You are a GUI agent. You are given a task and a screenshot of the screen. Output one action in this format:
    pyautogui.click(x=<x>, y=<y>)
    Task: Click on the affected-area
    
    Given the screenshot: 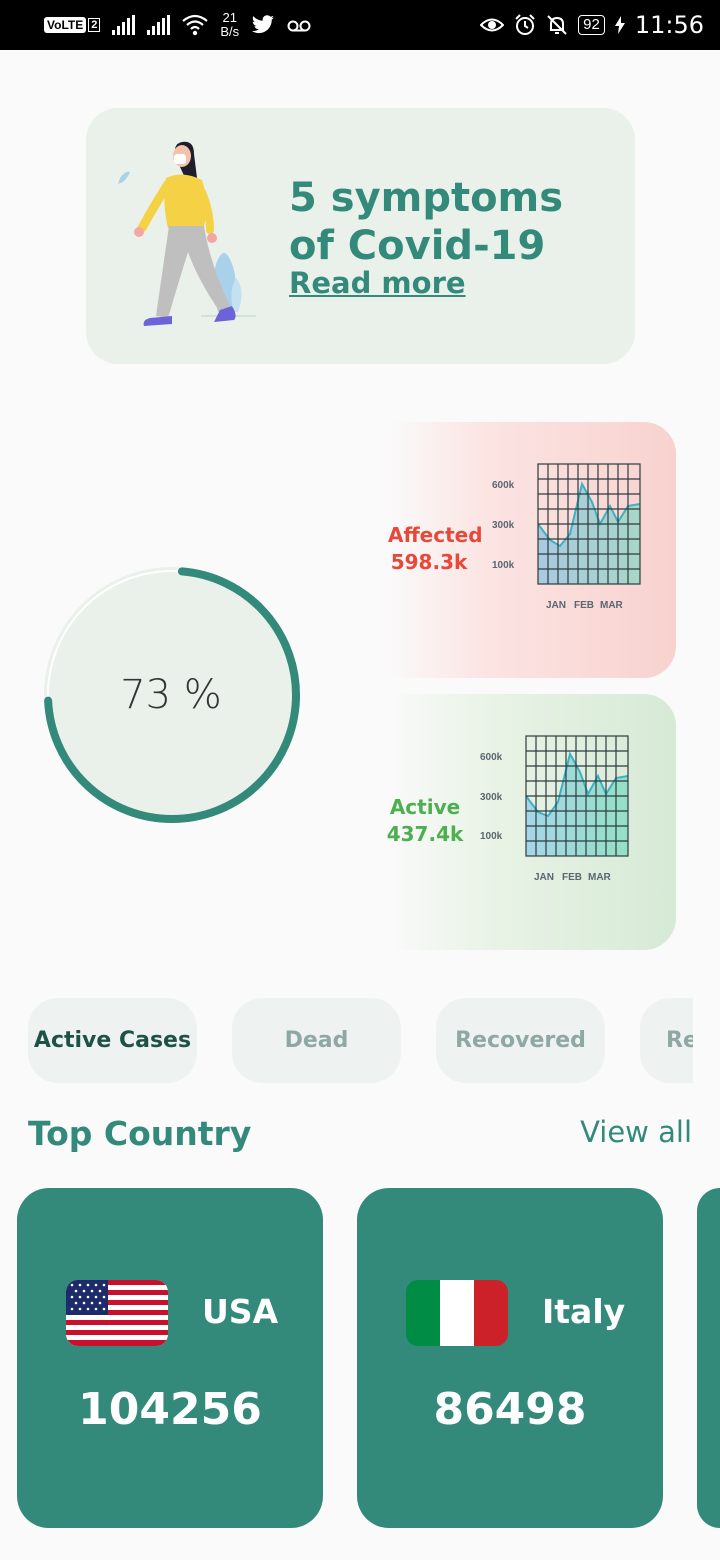 What is the action you would take?
    pyautogui.click(x=589, y=534)
    